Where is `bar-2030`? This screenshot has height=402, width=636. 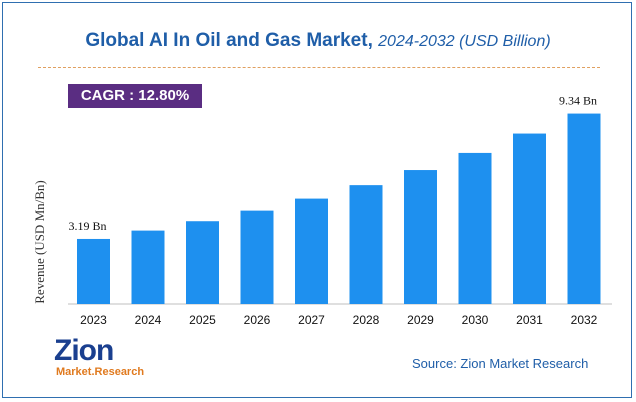
bar-2030 is located at coordinates (475, 228).